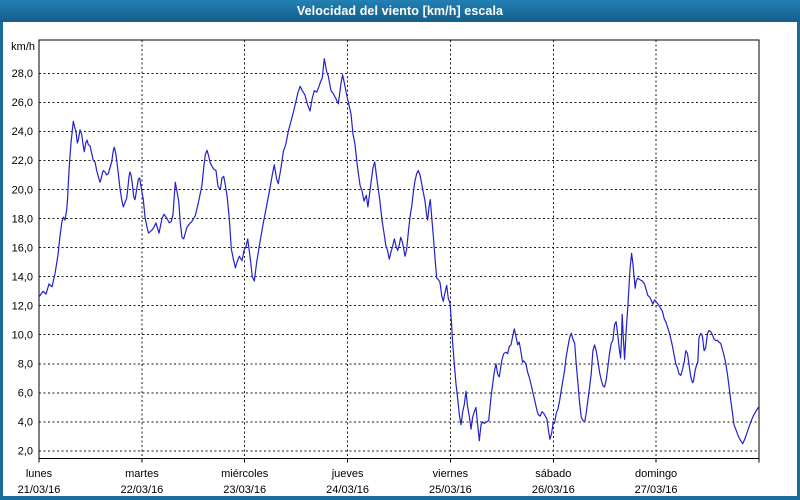 Image resolution: width=800 pixels, height=500 pixels. What do you see at coordinates (22, 277) in the screenshot?
I see `y-tick-label: 14,0` at bounding box center [22, 277].